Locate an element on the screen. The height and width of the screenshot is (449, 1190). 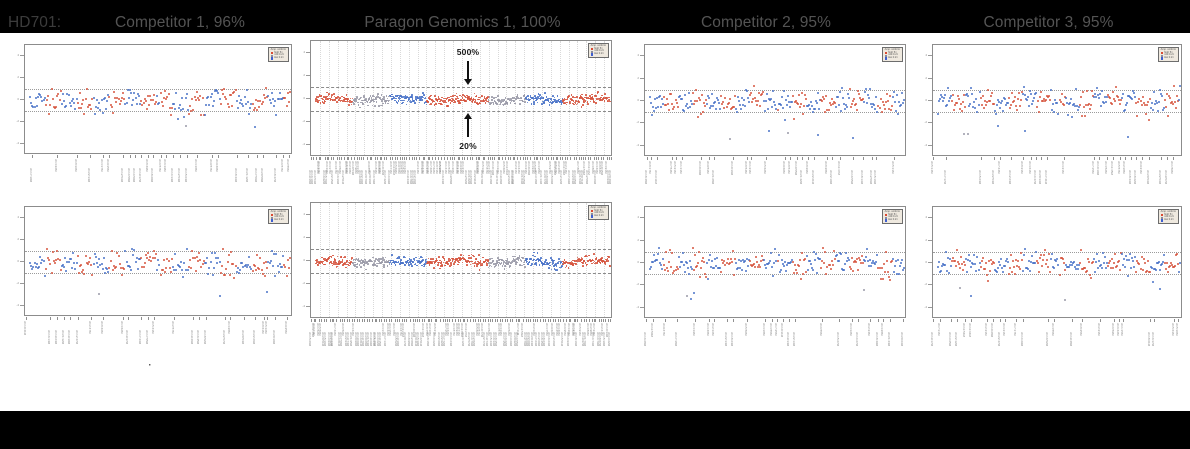
outlier-data-point is located at coordinates (1025, 131).